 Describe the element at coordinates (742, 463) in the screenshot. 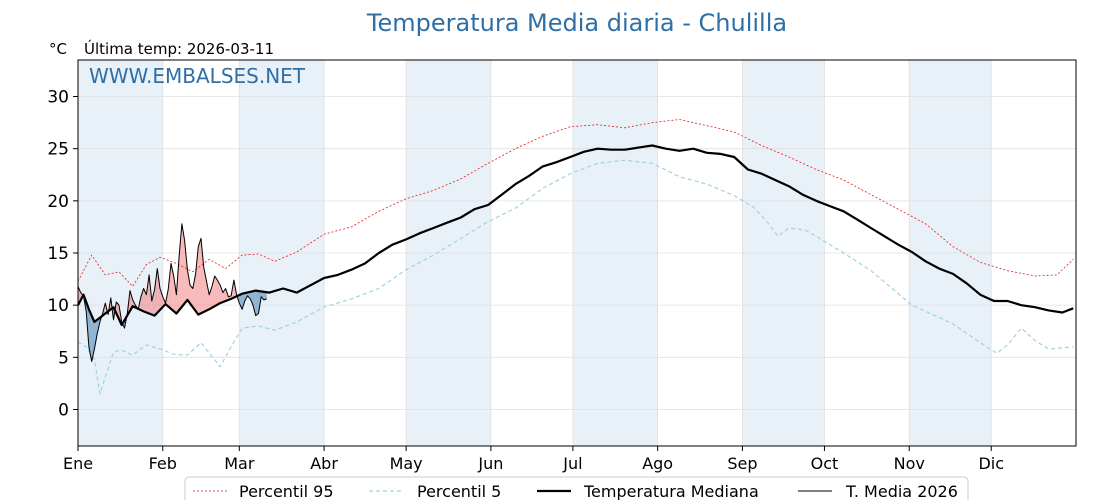

I see `x-tick-label: Sep` at that location.